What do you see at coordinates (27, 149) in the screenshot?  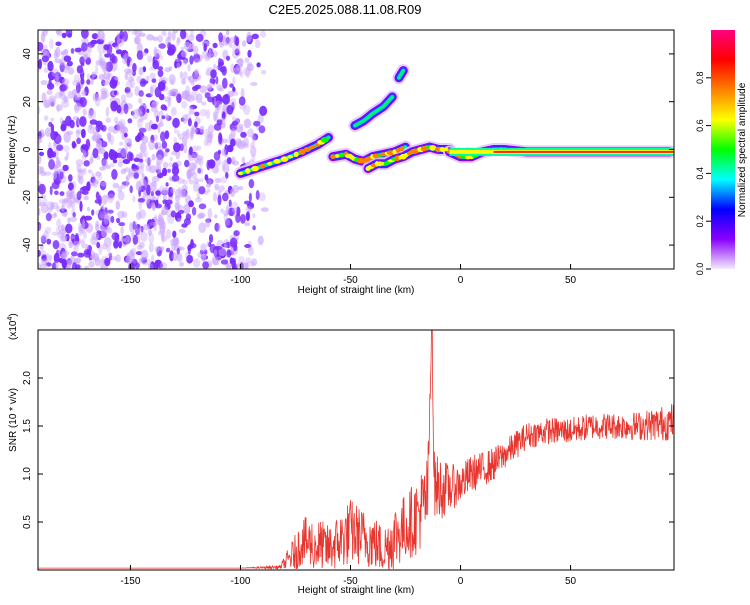 I see `y-tick-label: 0` at bounding box center [27, 149].